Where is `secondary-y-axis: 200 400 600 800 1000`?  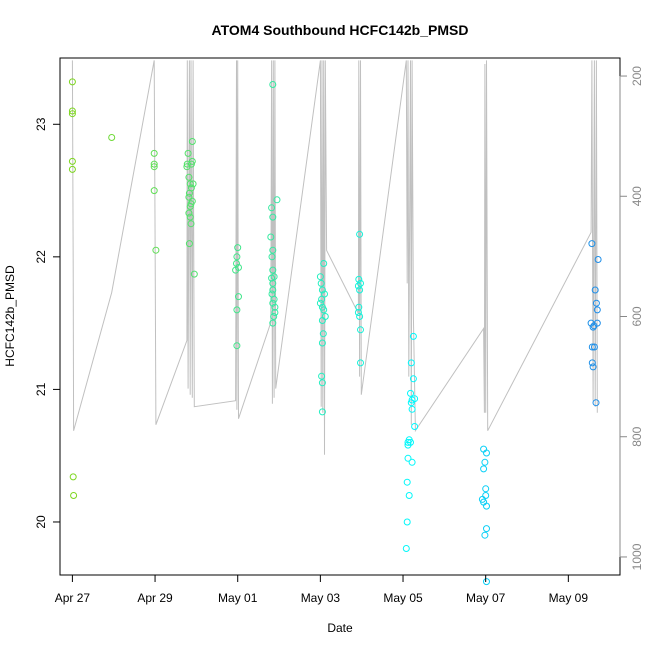 secondary-y-axis: 200 400 600 800 1000 is located at coordinates (631, 318).